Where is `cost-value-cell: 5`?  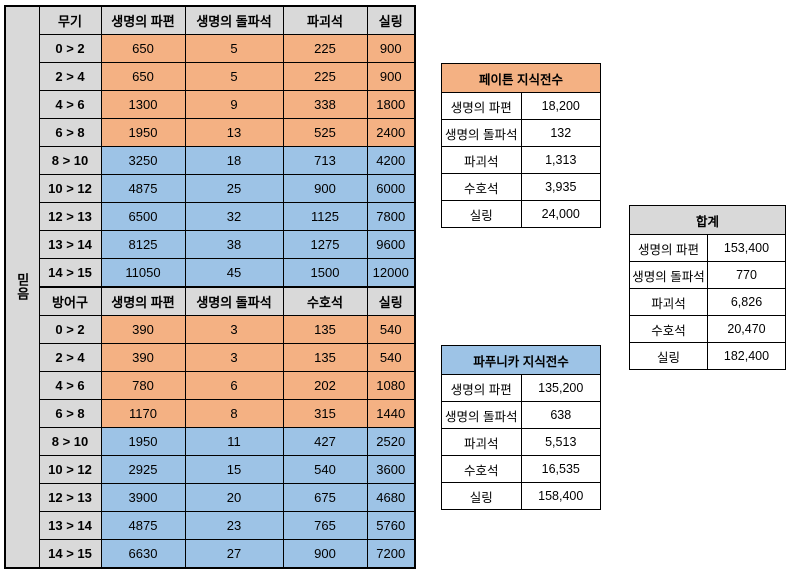
cost-value-cell: 5 is located at coordinates (234, 76).